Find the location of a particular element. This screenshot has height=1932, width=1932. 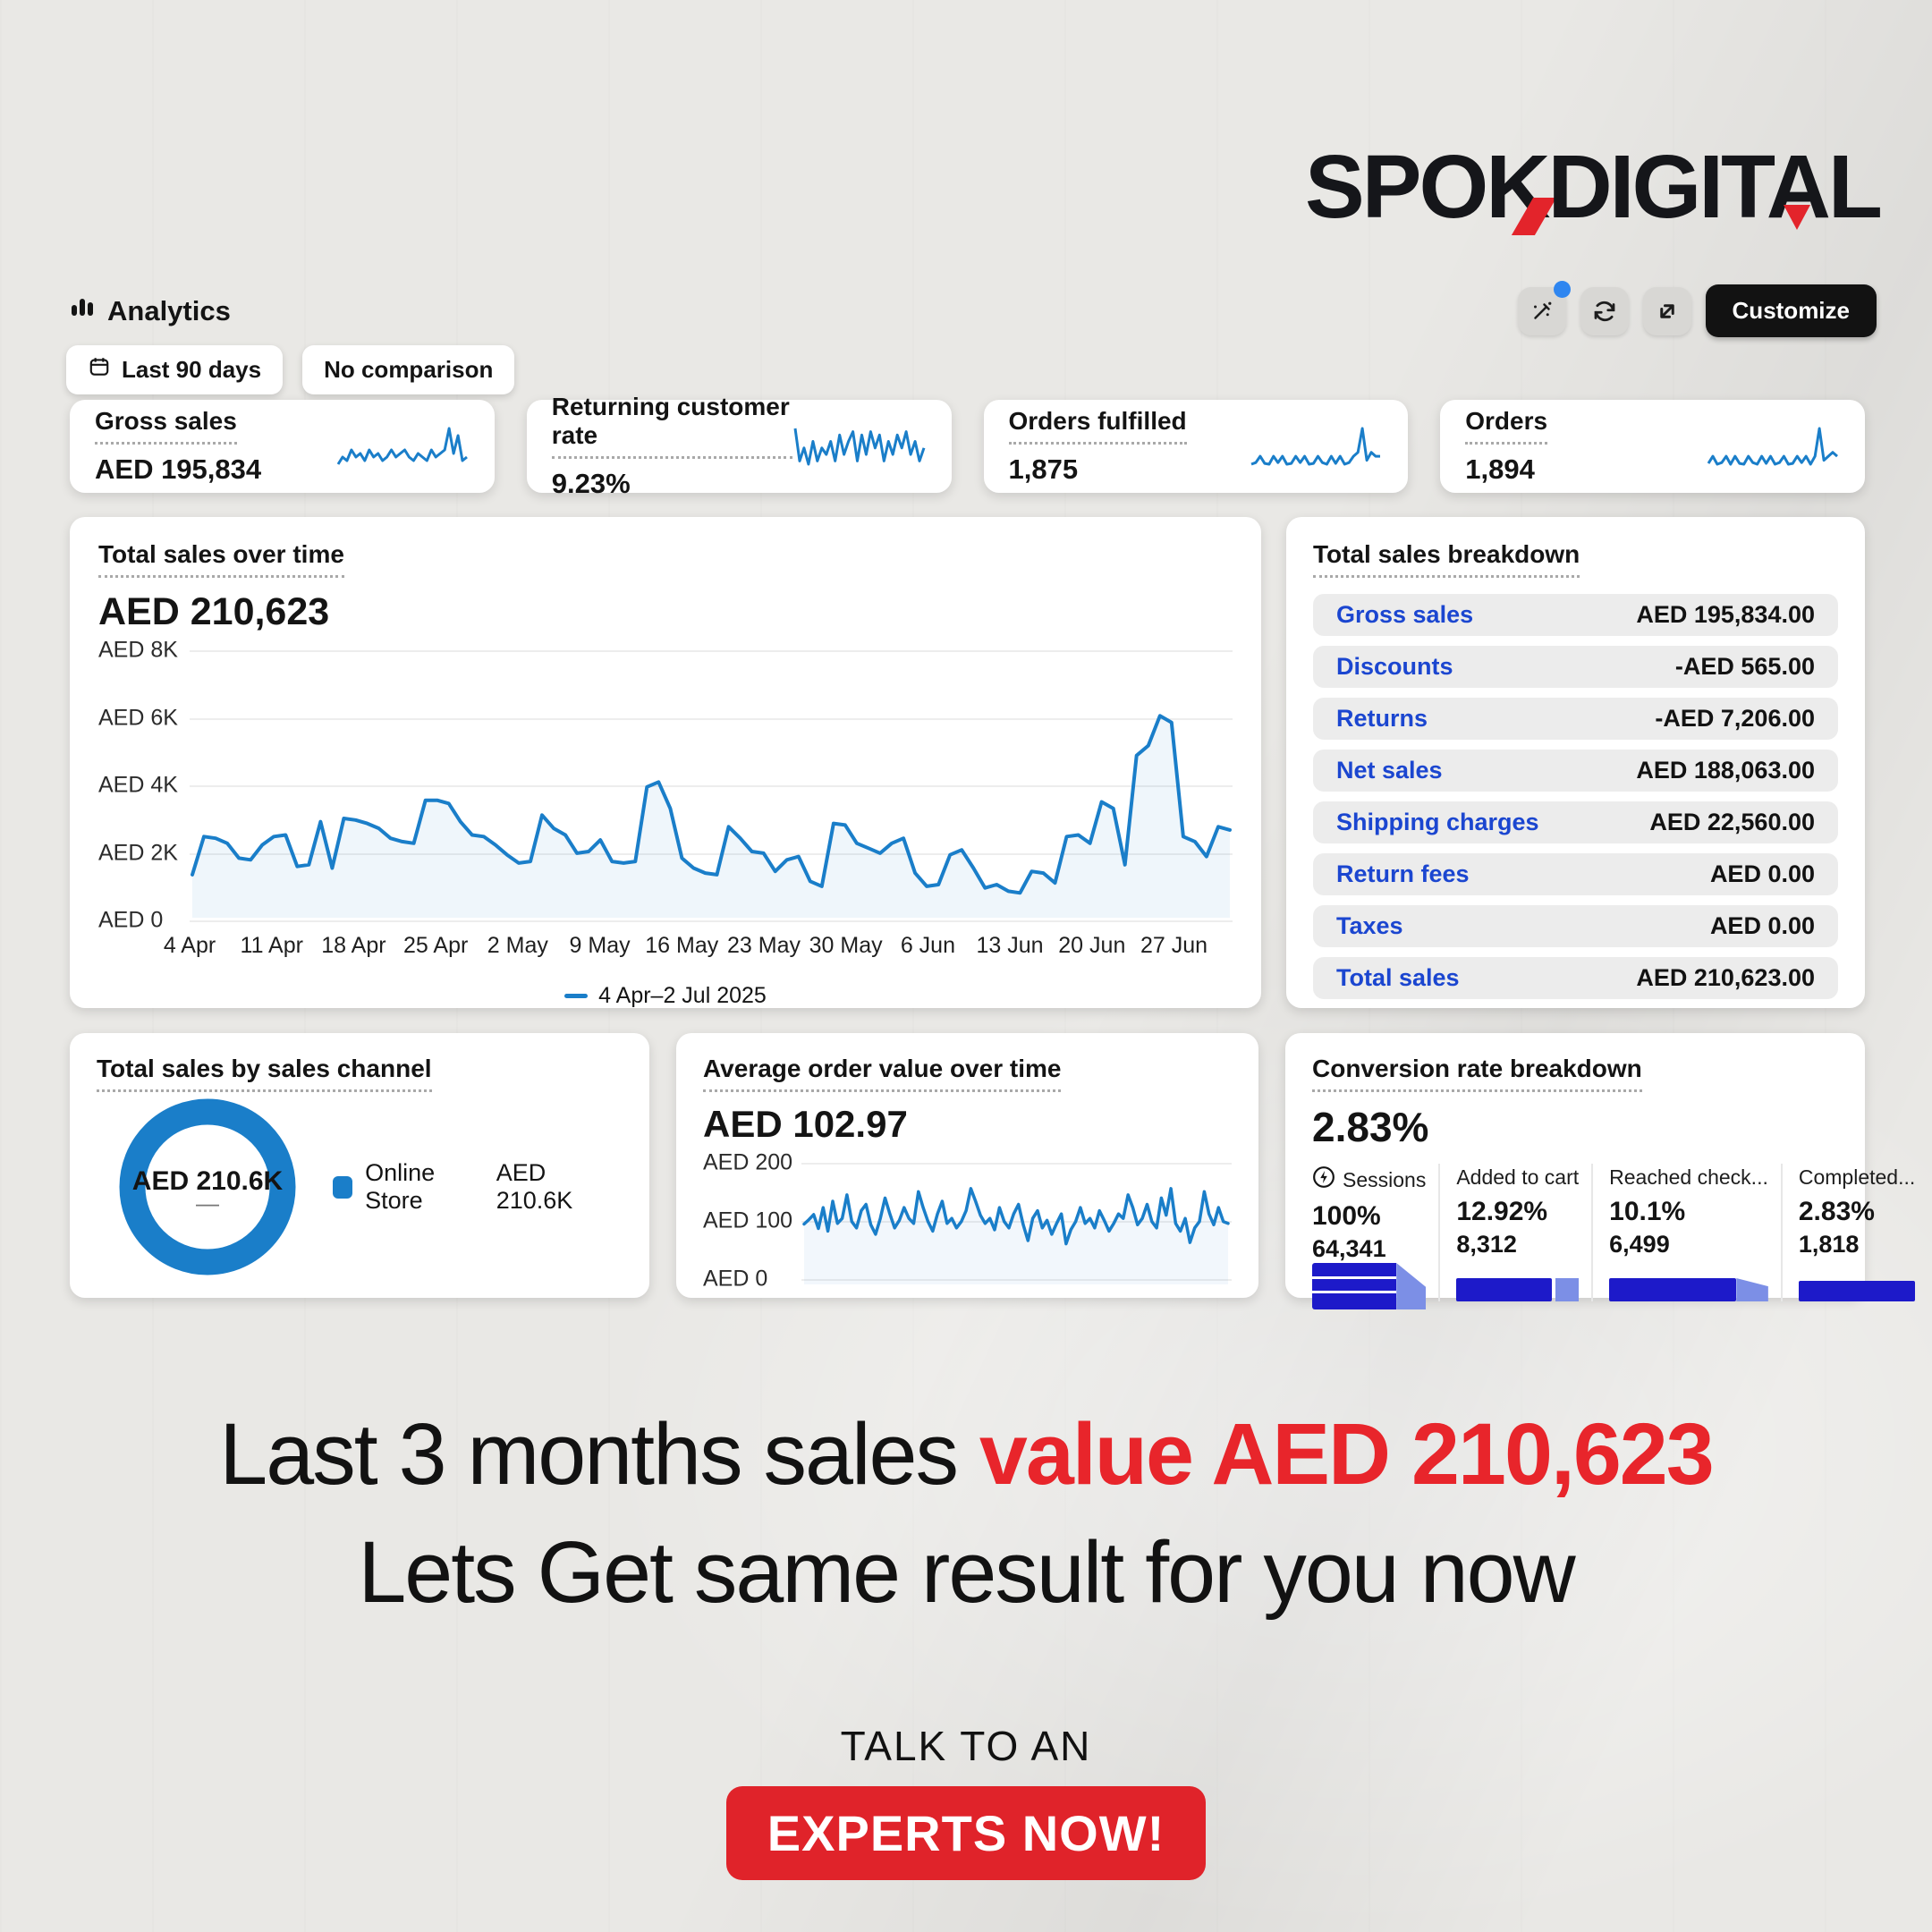

kpi-card-orders-fulfilled: Orders fulfilled 1,875 is located at coordinates (1196, 446).